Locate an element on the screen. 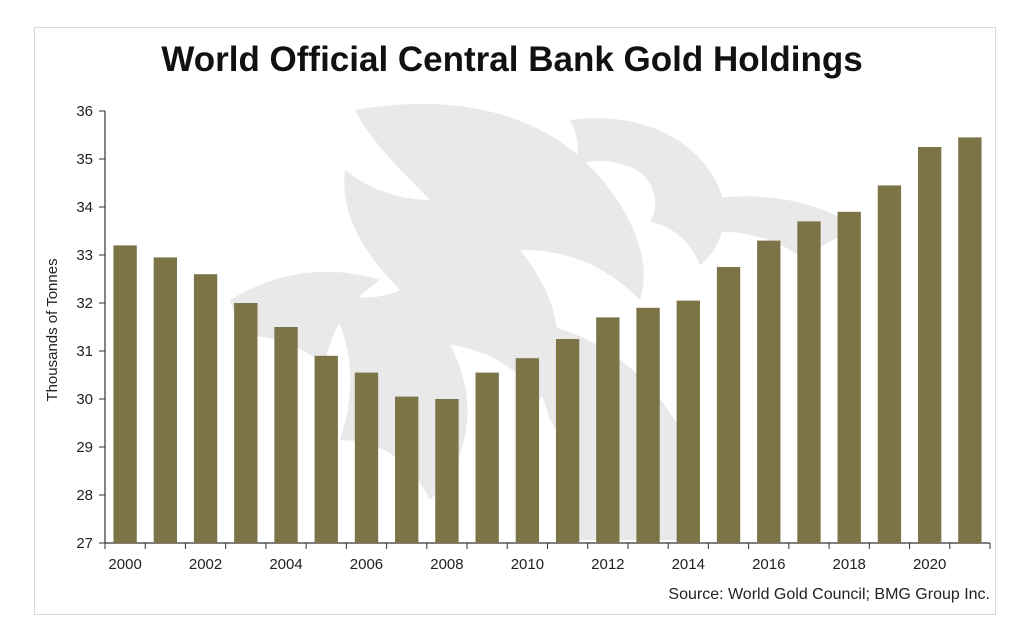  bar-2018 is located at coordinates (849, 377).